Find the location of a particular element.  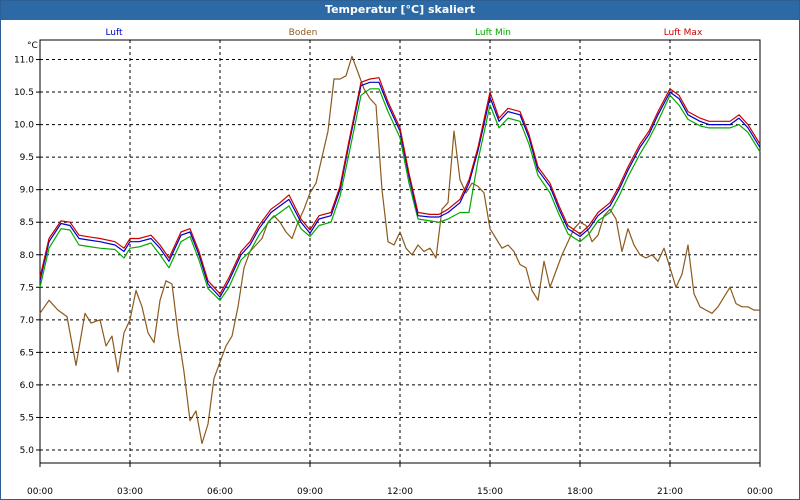

y-tick-label: 7.0 is located at coordinates (27, 321).